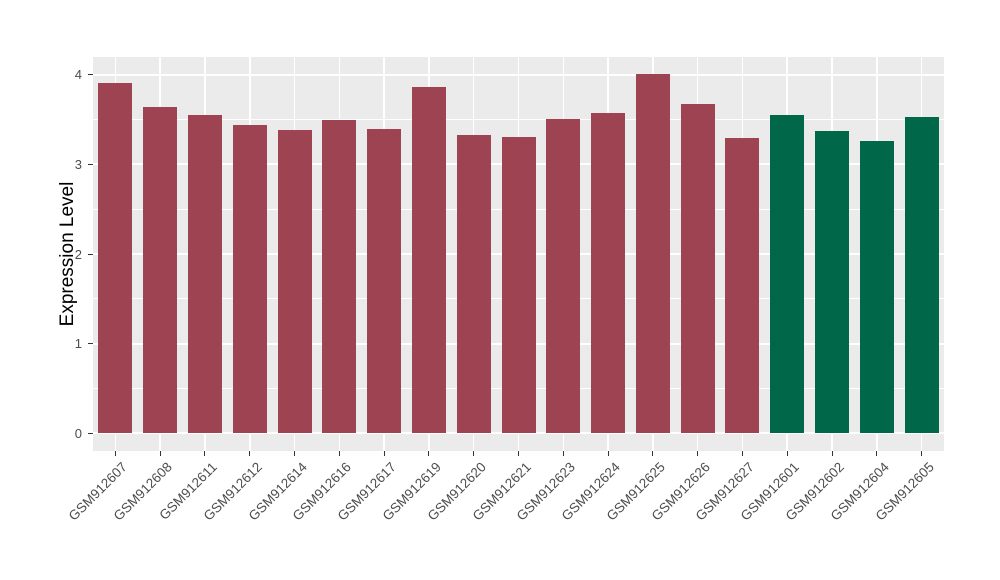 The height and width of the screenshot is (580, 1000). What do you see at coordinates (78, 164) in the screenshot?
I see `y-tick-label: 3` at bounding box center [78, 164].